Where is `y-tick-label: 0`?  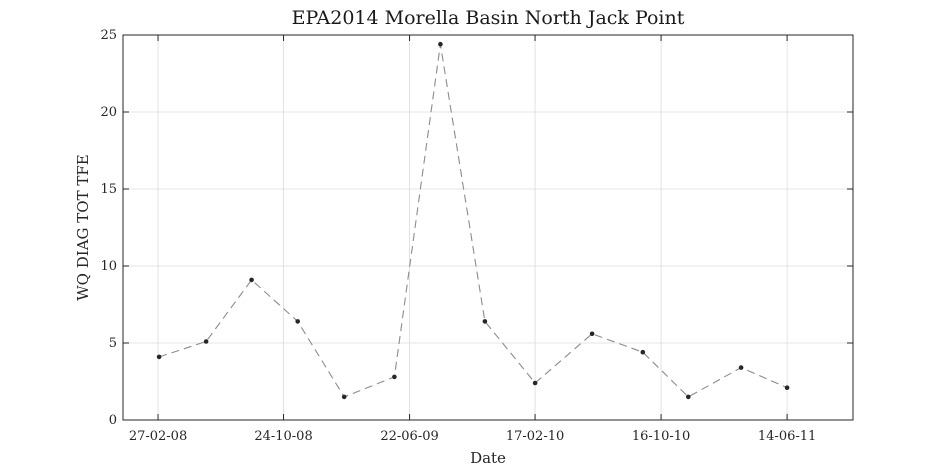
y-tick-label: 0 is located at coordinates (113, 420).